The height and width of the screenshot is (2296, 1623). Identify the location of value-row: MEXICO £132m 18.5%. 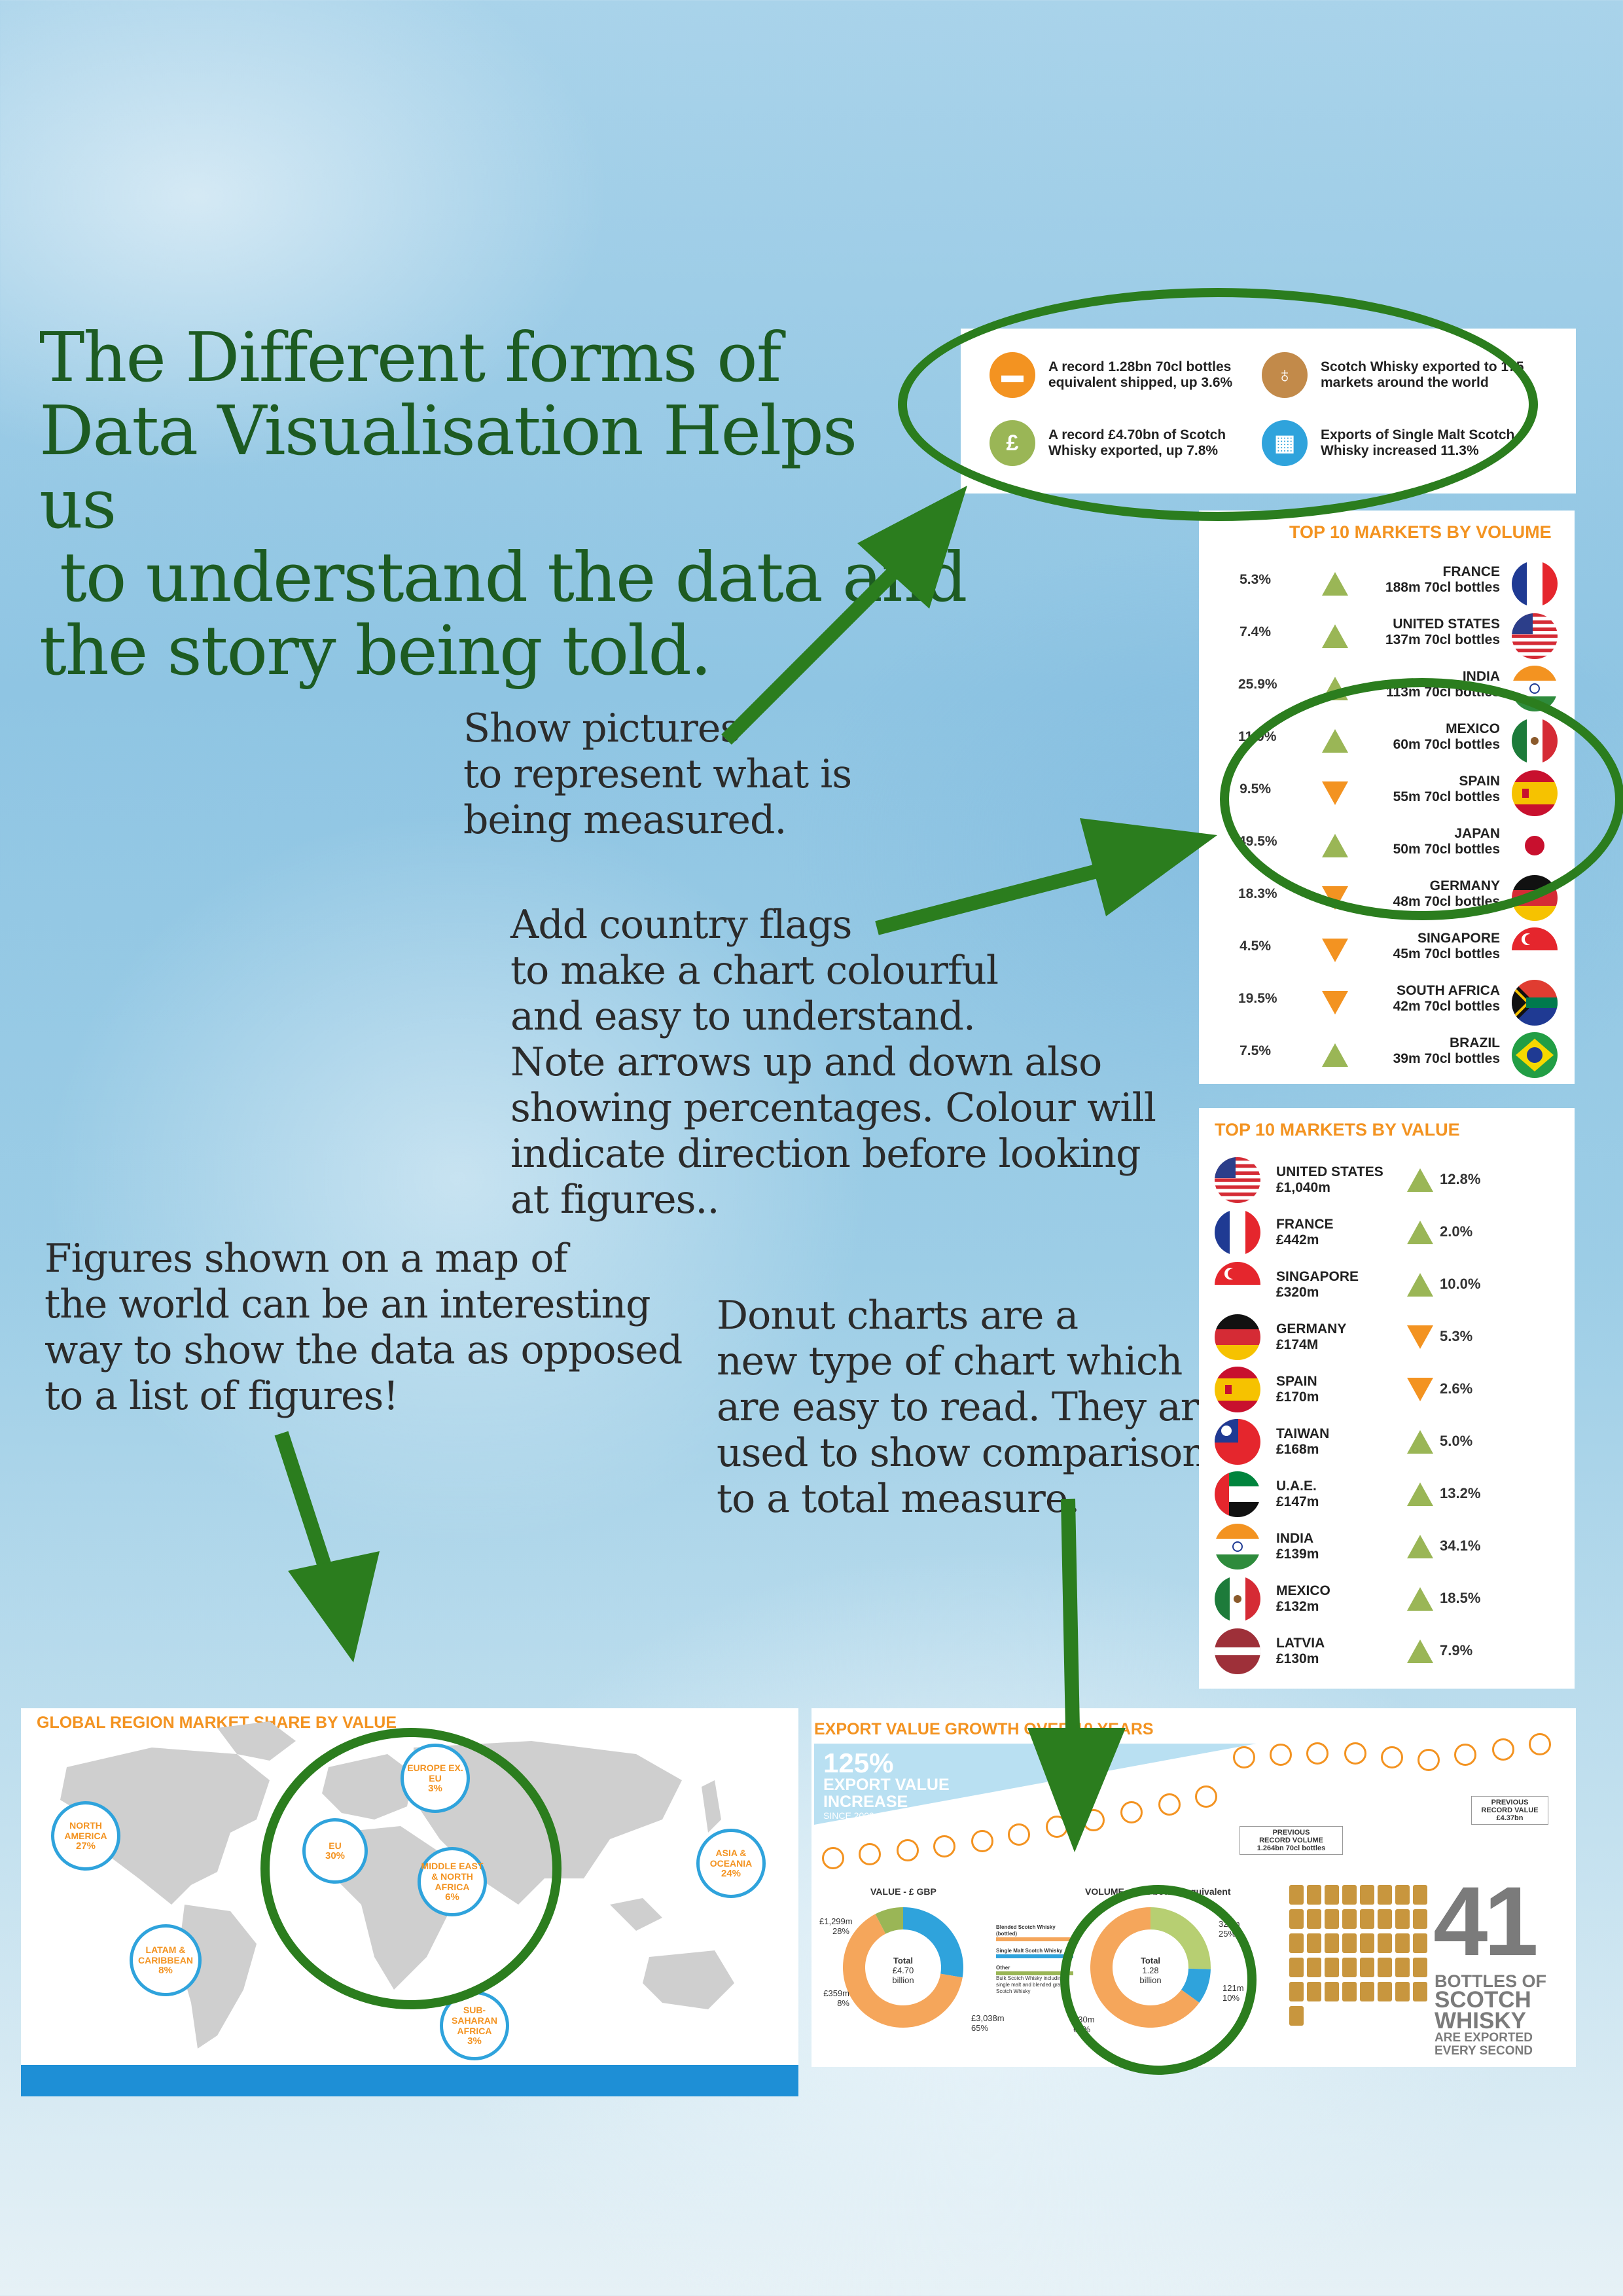
(1387, 1599).